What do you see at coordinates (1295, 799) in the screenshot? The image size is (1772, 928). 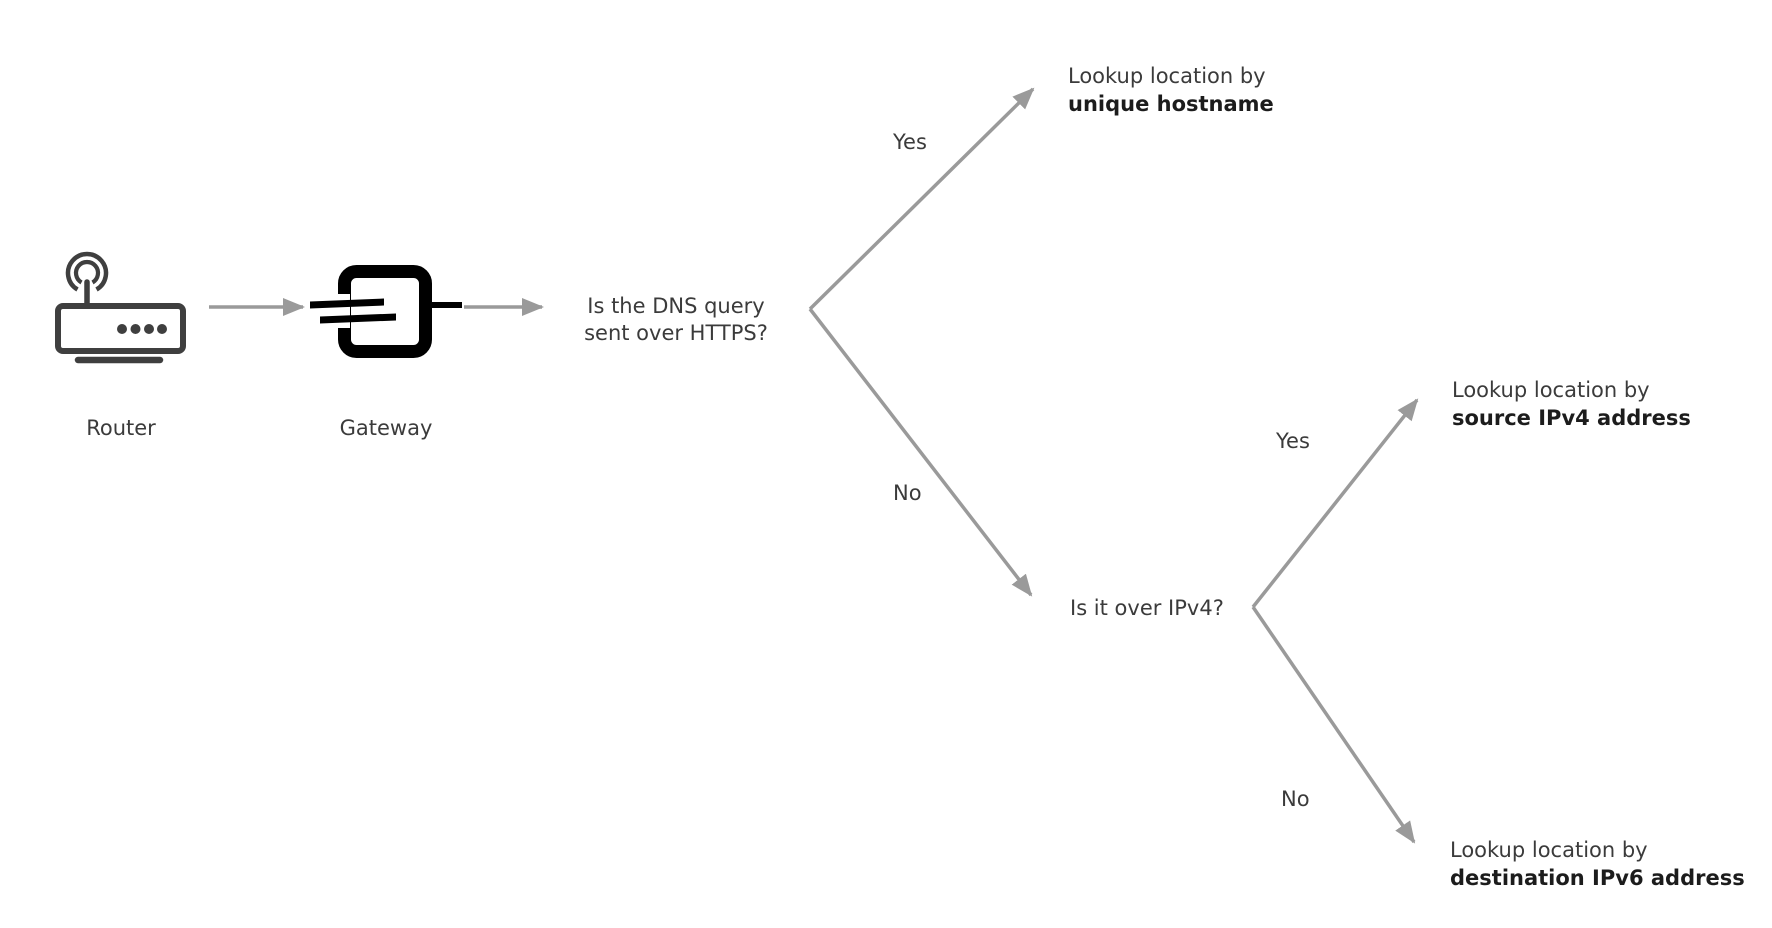 I see `edge-label-no-ipv4: No` at bounding box center [1295, 799].